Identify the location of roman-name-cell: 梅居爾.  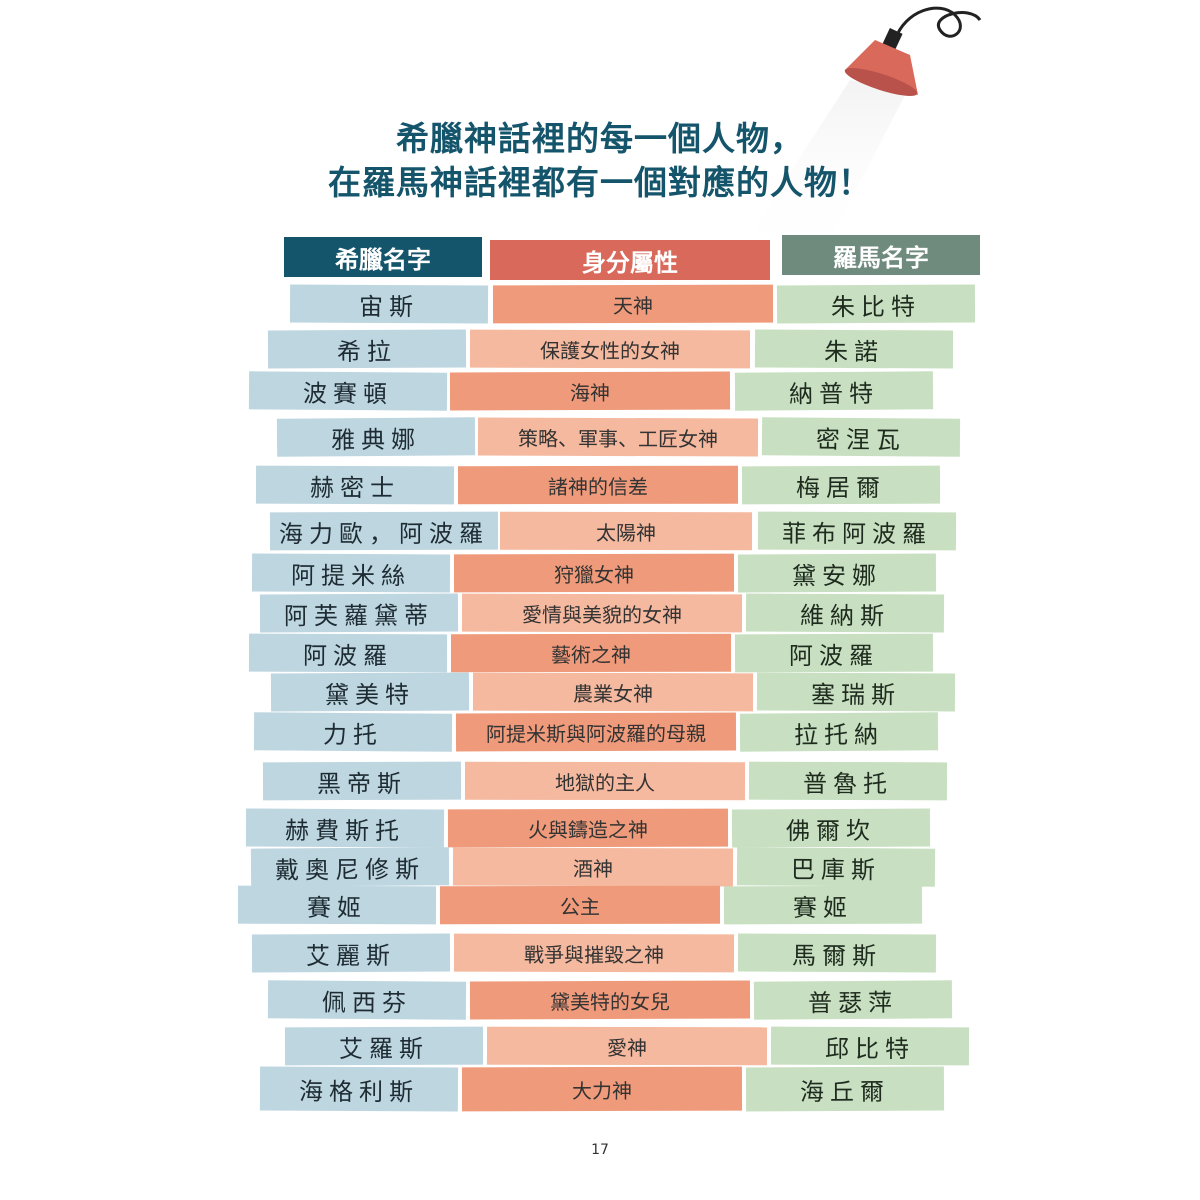
(841, 485).